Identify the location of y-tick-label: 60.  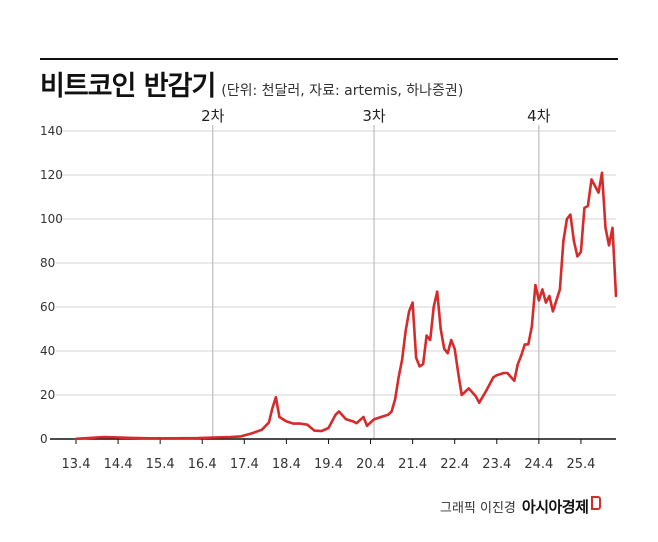
(47, 307).